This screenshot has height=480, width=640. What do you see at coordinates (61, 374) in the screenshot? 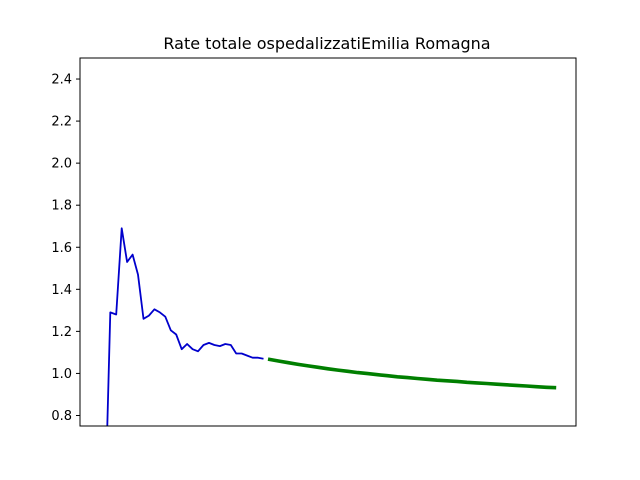
I see `y-tick-label: 1.0` at bounding box center [61, 374].